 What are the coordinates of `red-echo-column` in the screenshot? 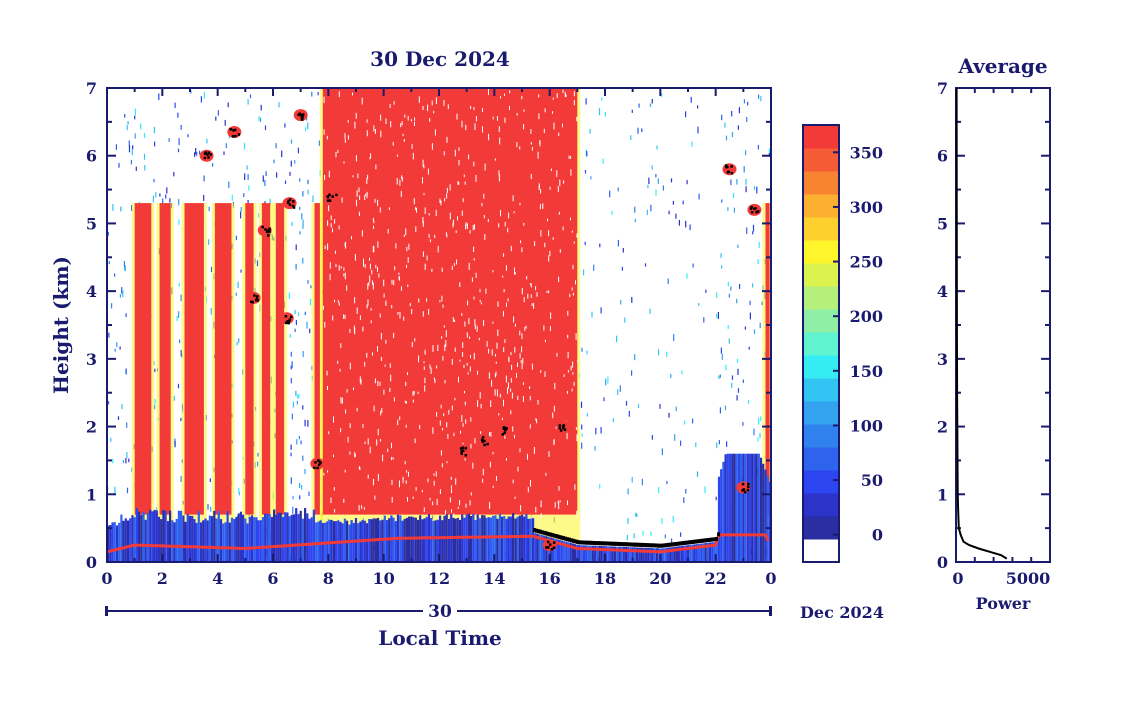 It's located at (317, 359).